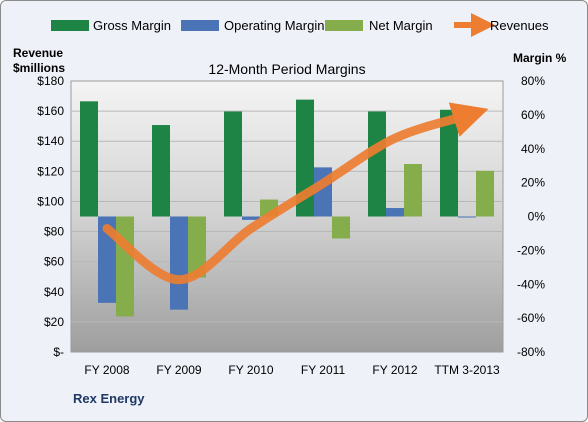  What do you see at coordinates (401, 25) in the screenshot?
I see `legend-label-net-margin: Net Margin` at bounding box center [401, 25].